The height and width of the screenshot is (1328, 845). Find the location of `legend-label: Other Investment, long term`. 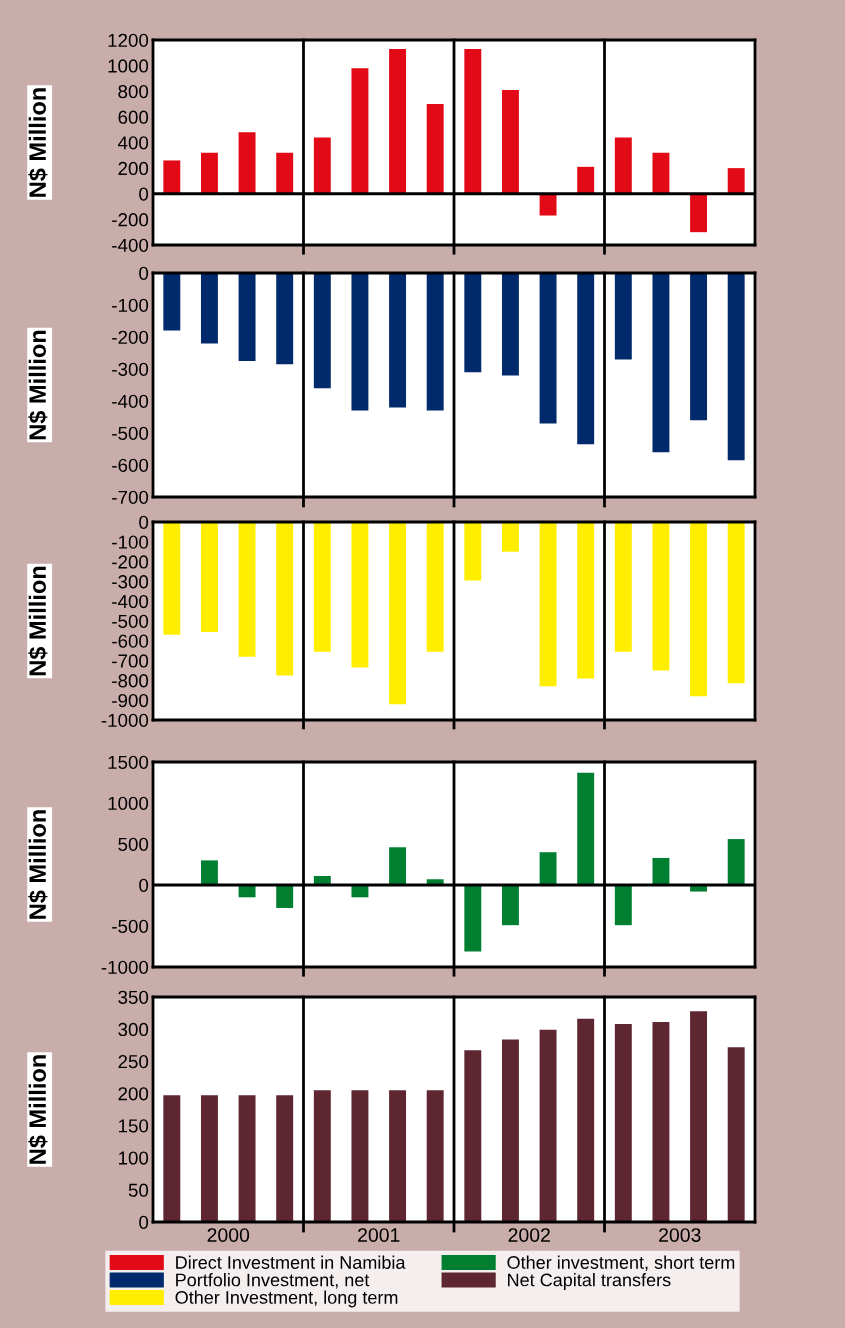

legend-label: Other Investment, long term is located at coordinates (286, 1299).